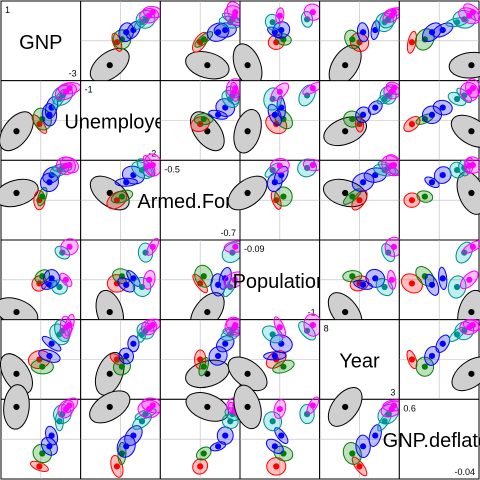 This screenshot has width=480, height=480. What do you see at coordinates (172, 169) in the screenshot?
I see `diagonal-max-label: -0.5` at bounding box center [172, 169].